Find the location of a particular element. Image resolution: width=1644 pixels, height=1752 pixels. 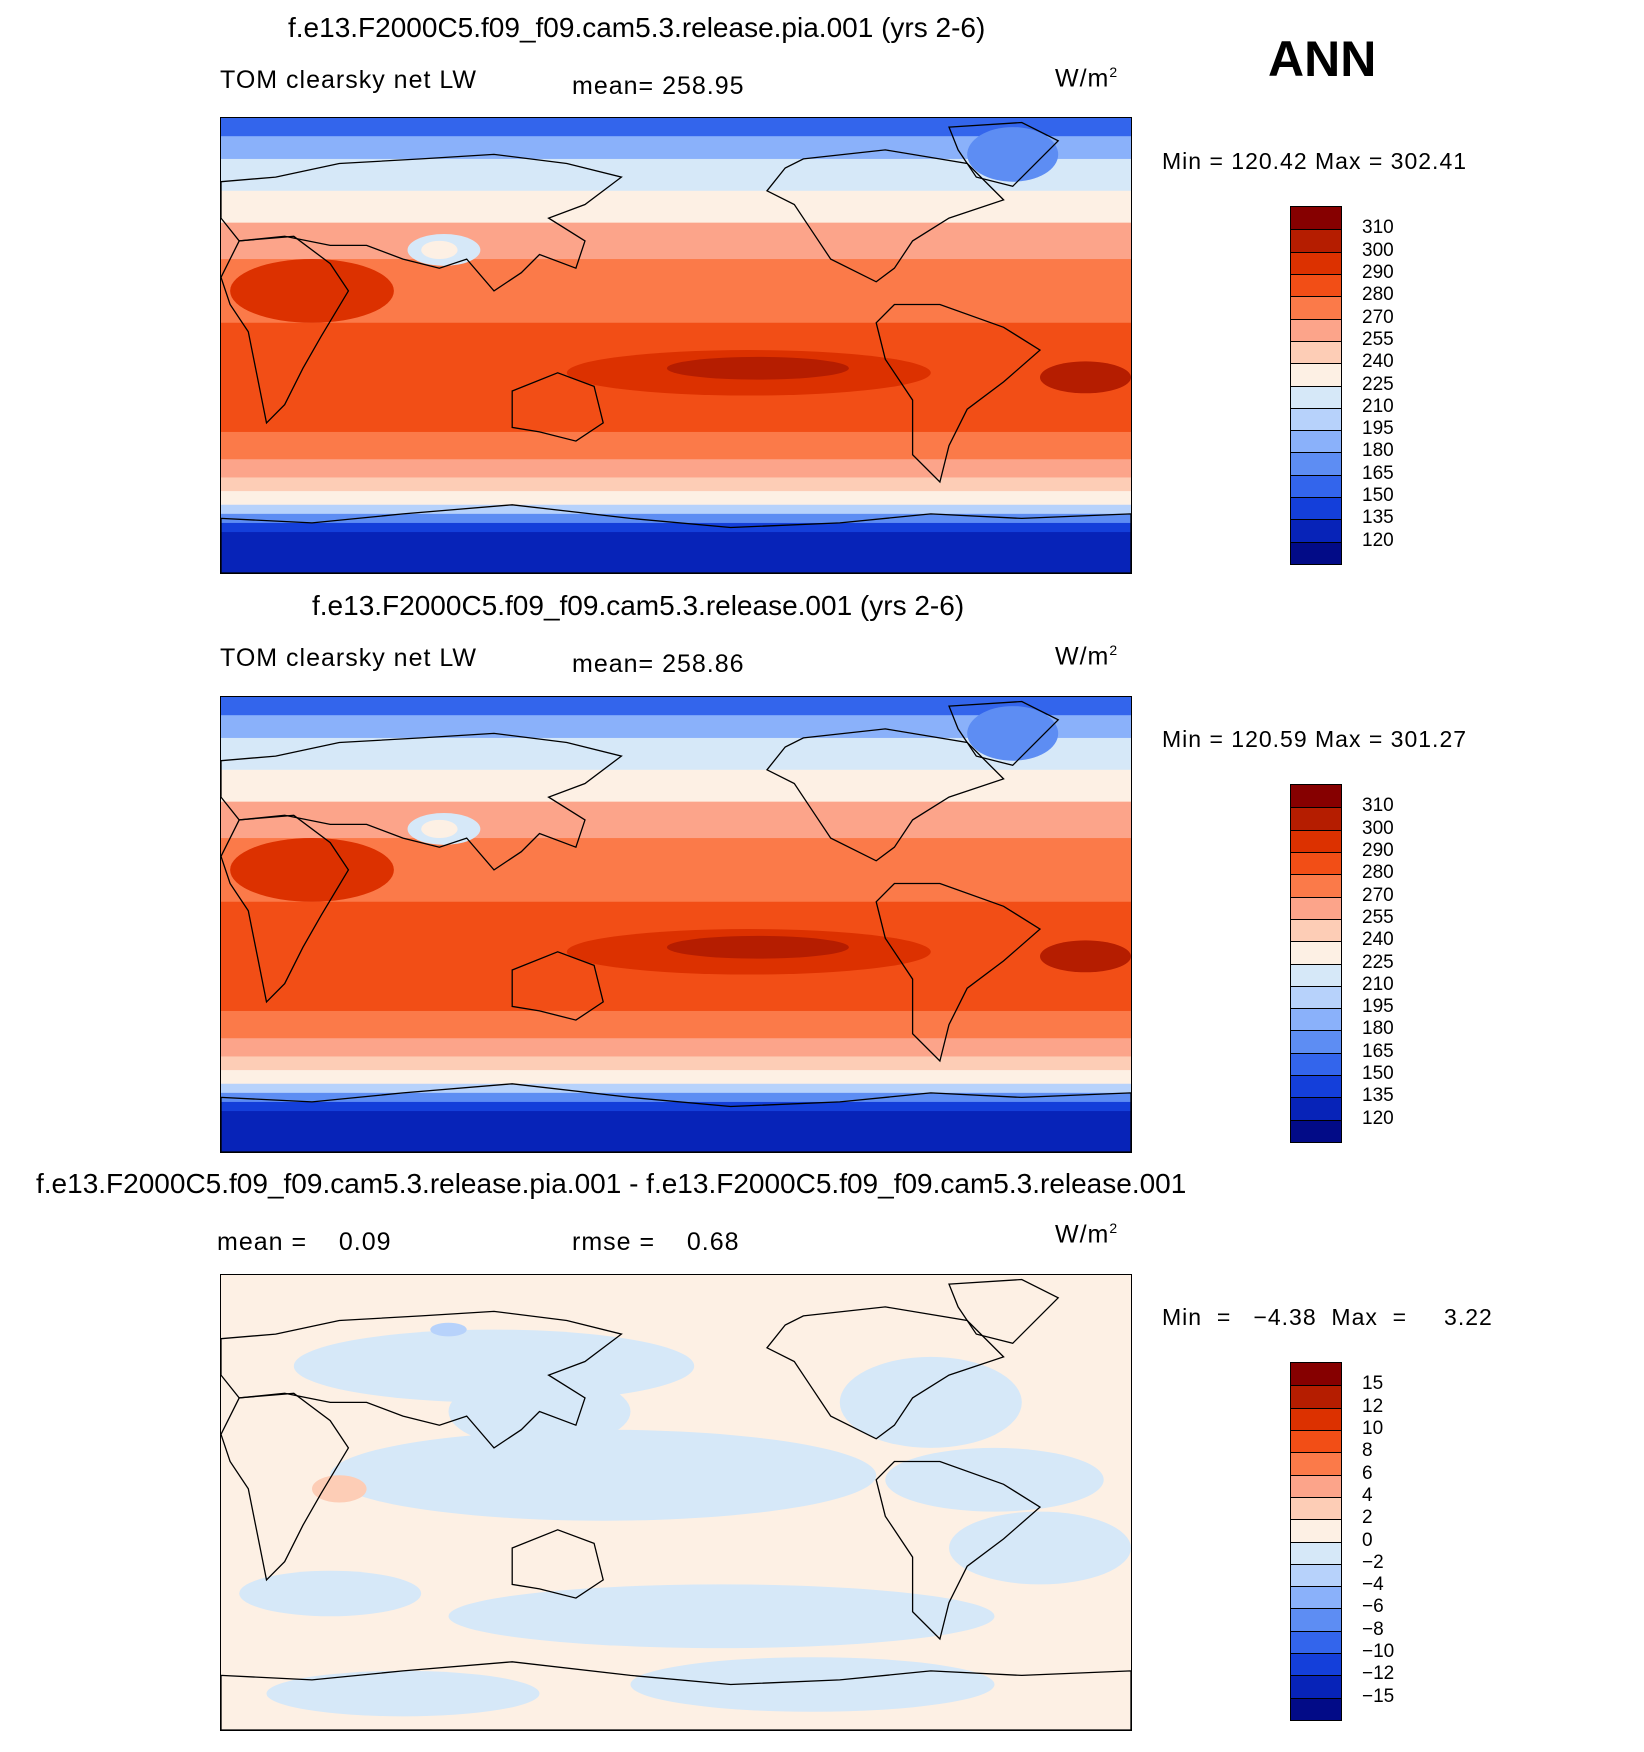

colorbar-tick-label: −6 is located at coordinates (1373, 1607).